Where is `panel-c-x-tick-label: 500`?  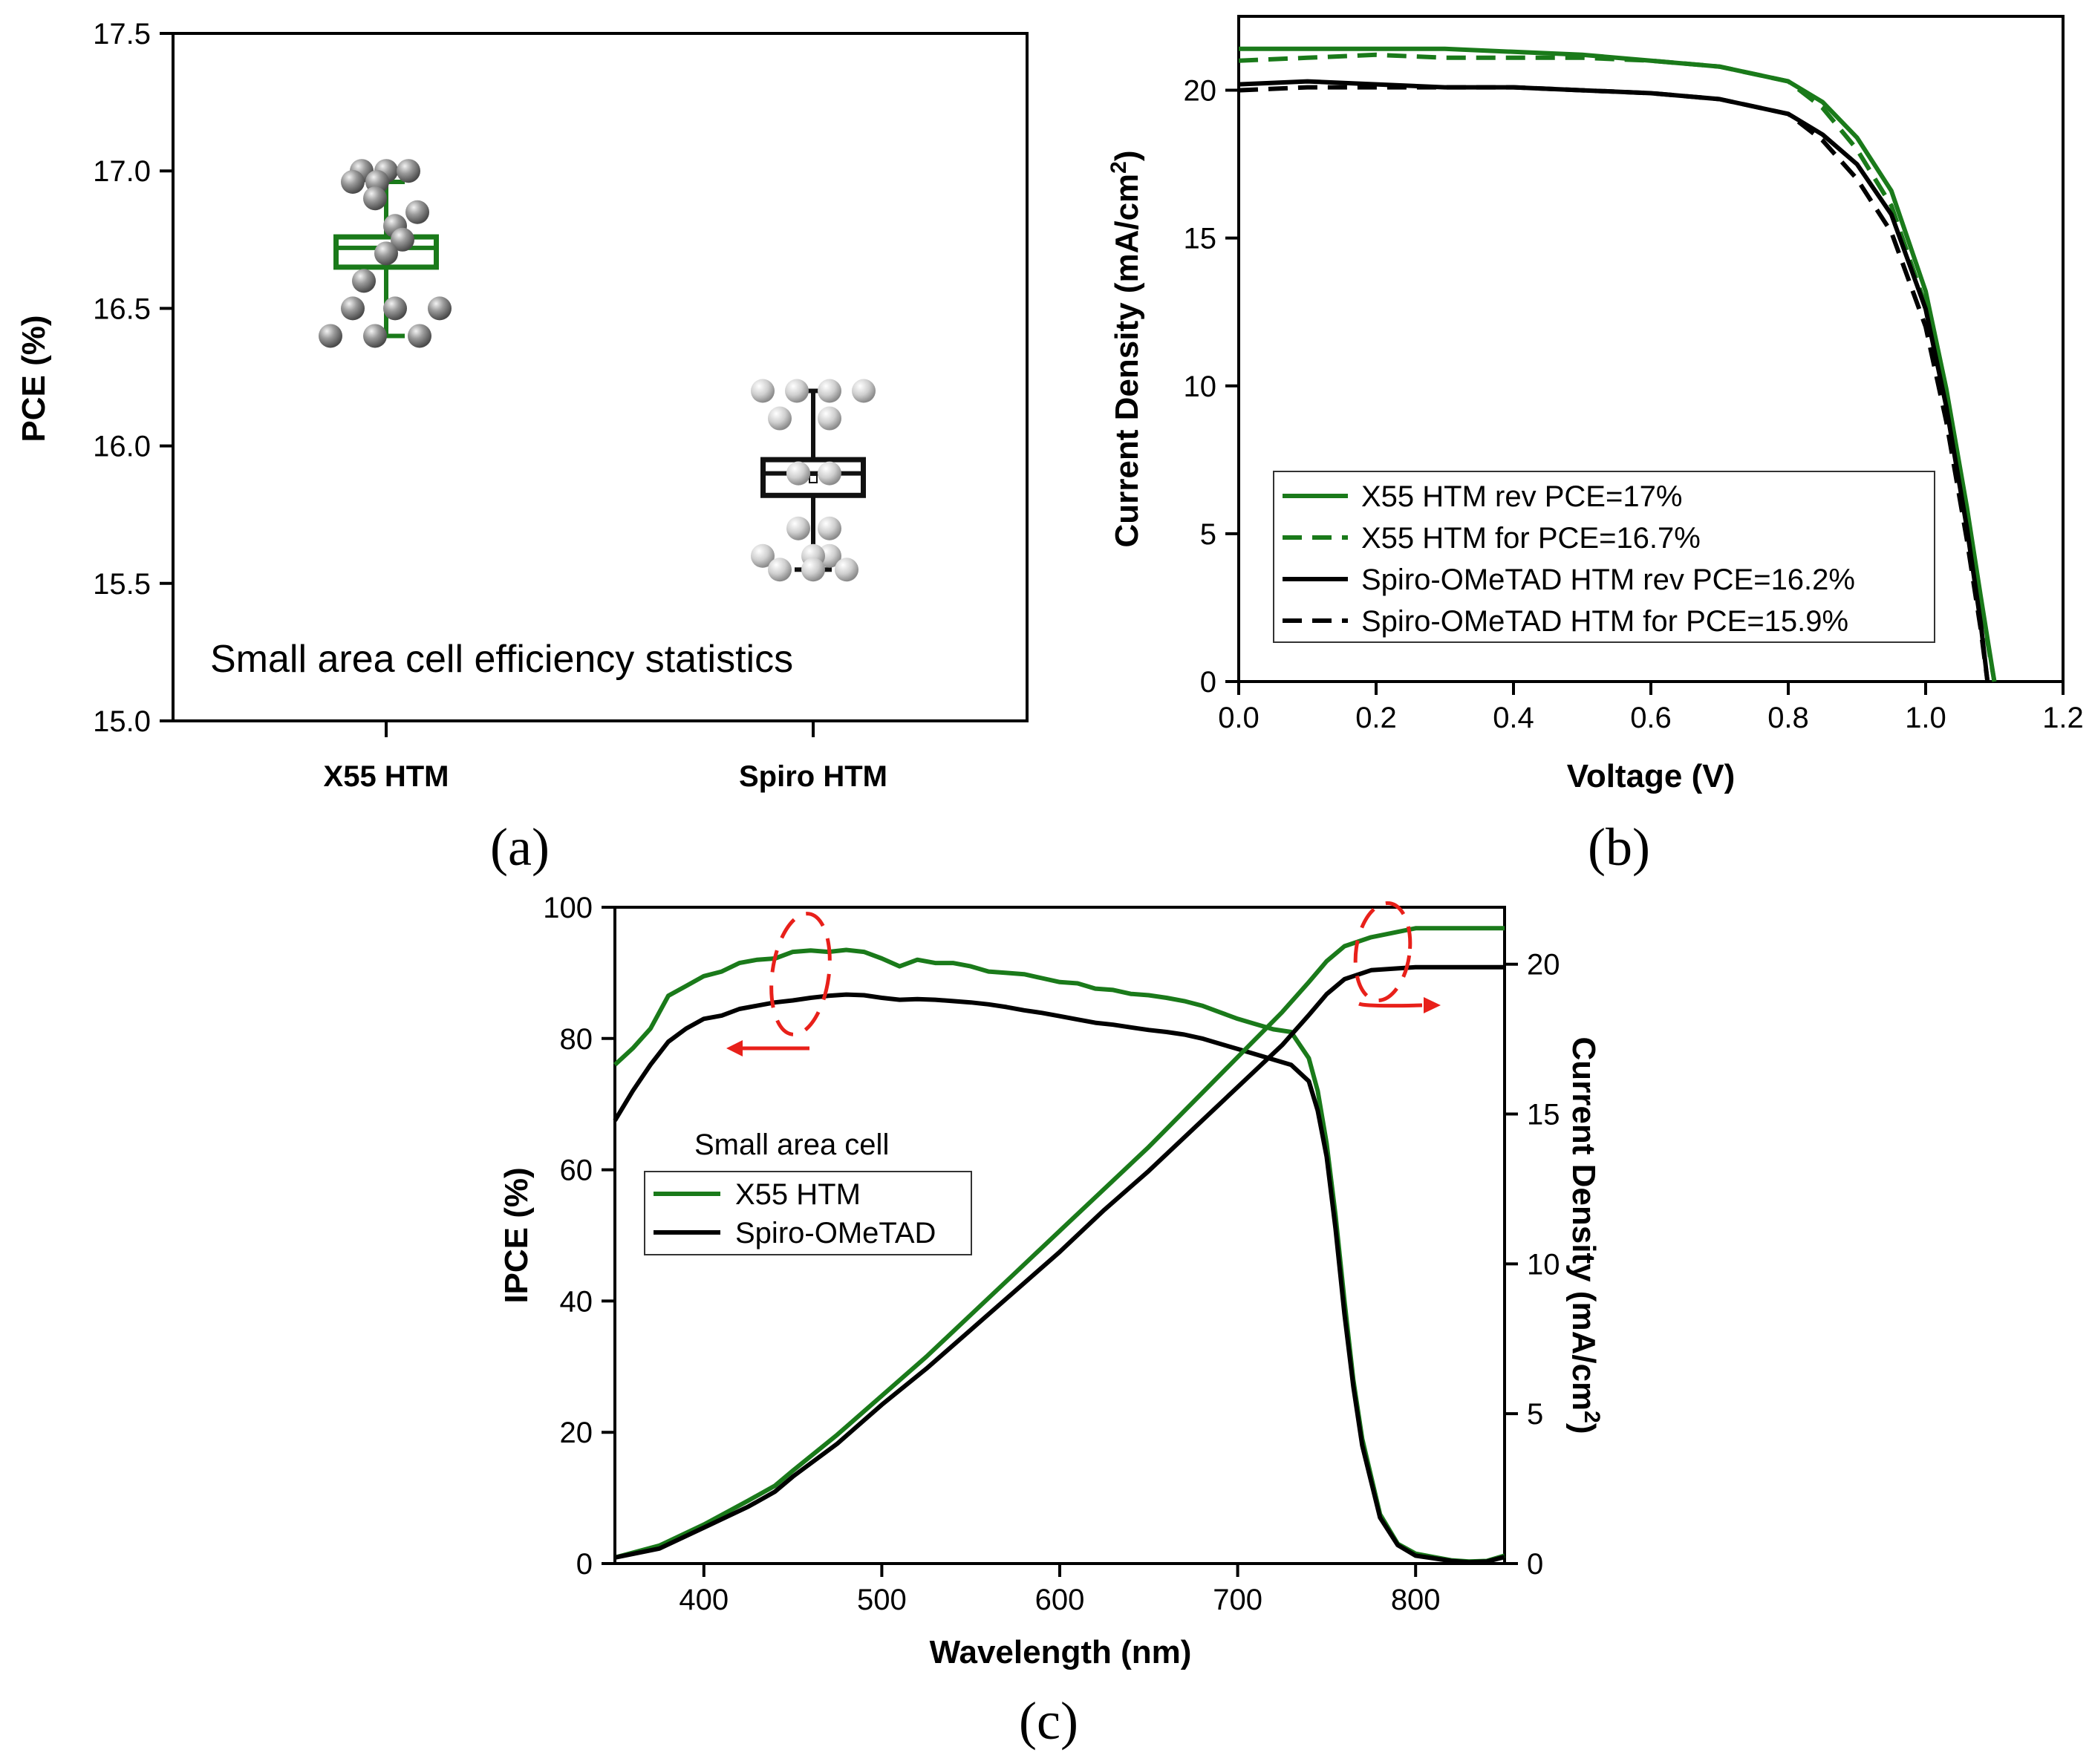 panel-c-x-tick-label: 500 is located at coordinates (882, 1600).